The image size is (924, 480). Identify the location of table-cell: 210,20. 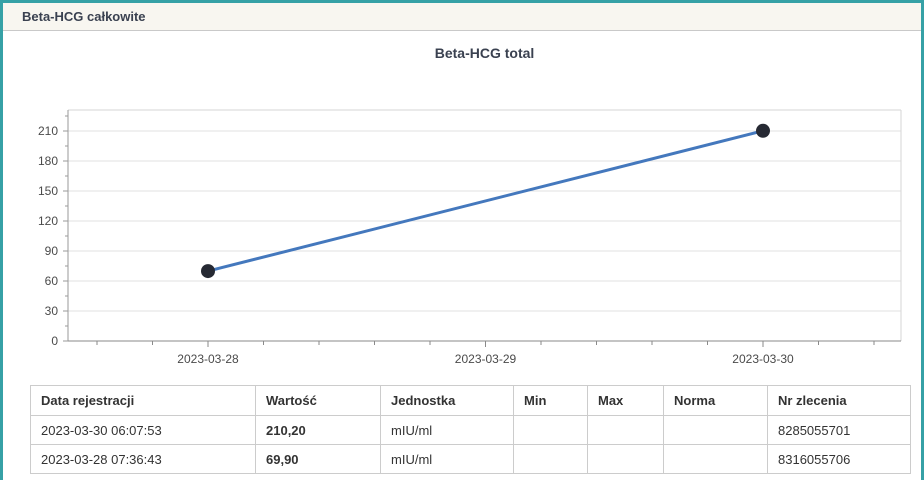
(318, 430).